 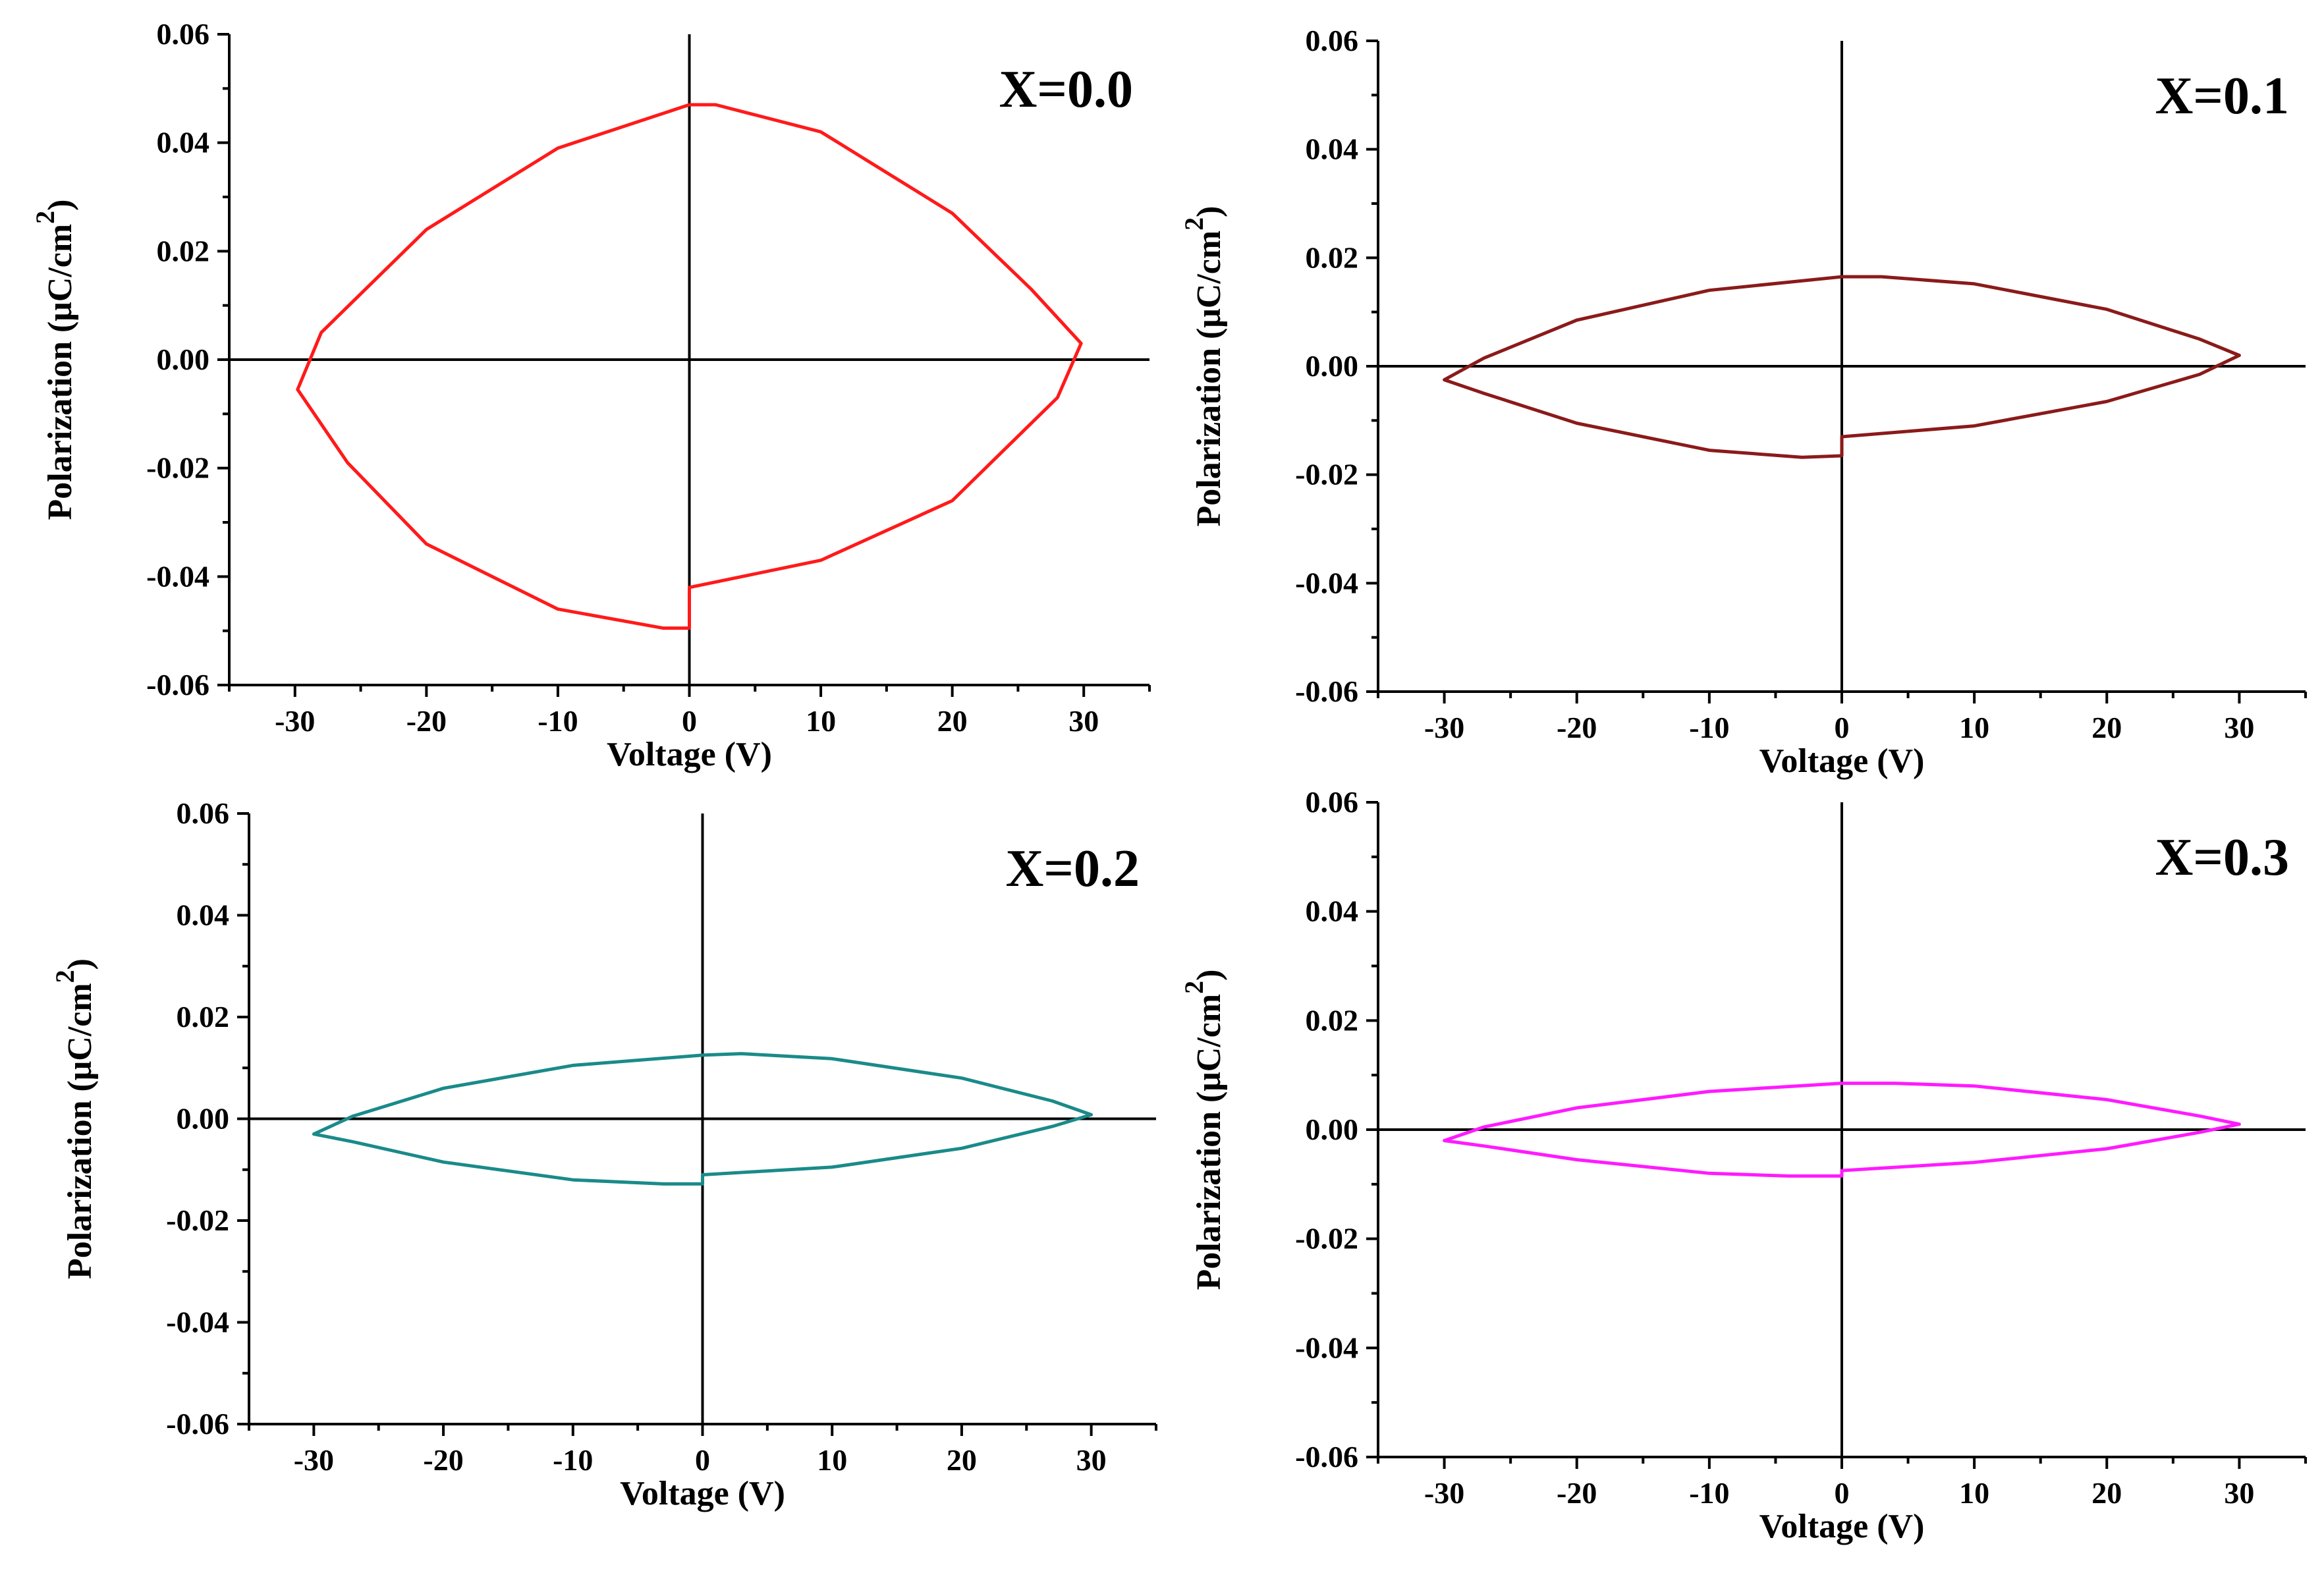 What do you see at coordinates (1073, 869) in the screenshot?
I see `panel-label: X=0.2` at bounding box center [1073, 869].